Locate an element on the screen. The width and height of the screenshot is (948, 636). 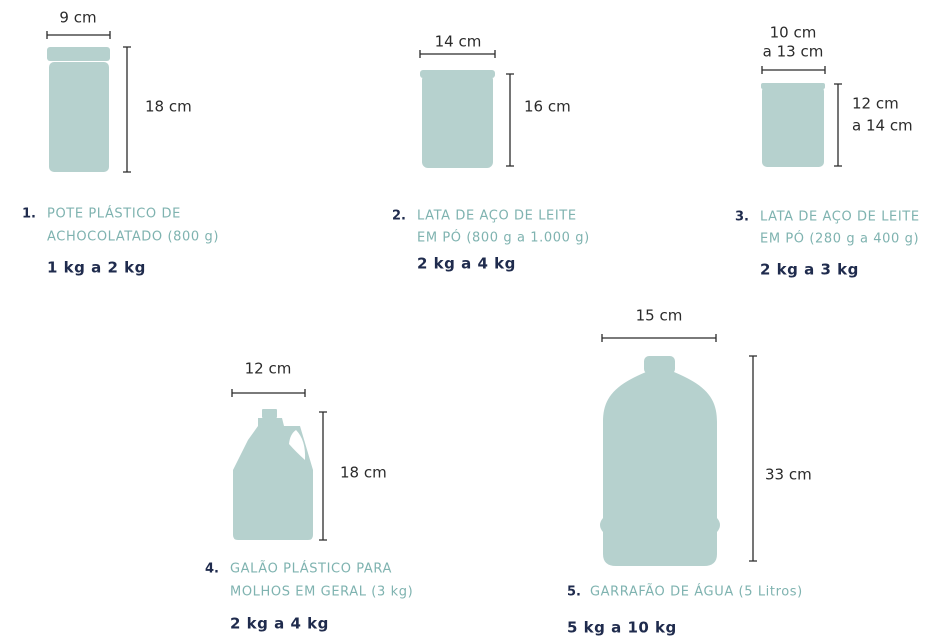
width-label: 14 cm is located at coordinates (458, 42).